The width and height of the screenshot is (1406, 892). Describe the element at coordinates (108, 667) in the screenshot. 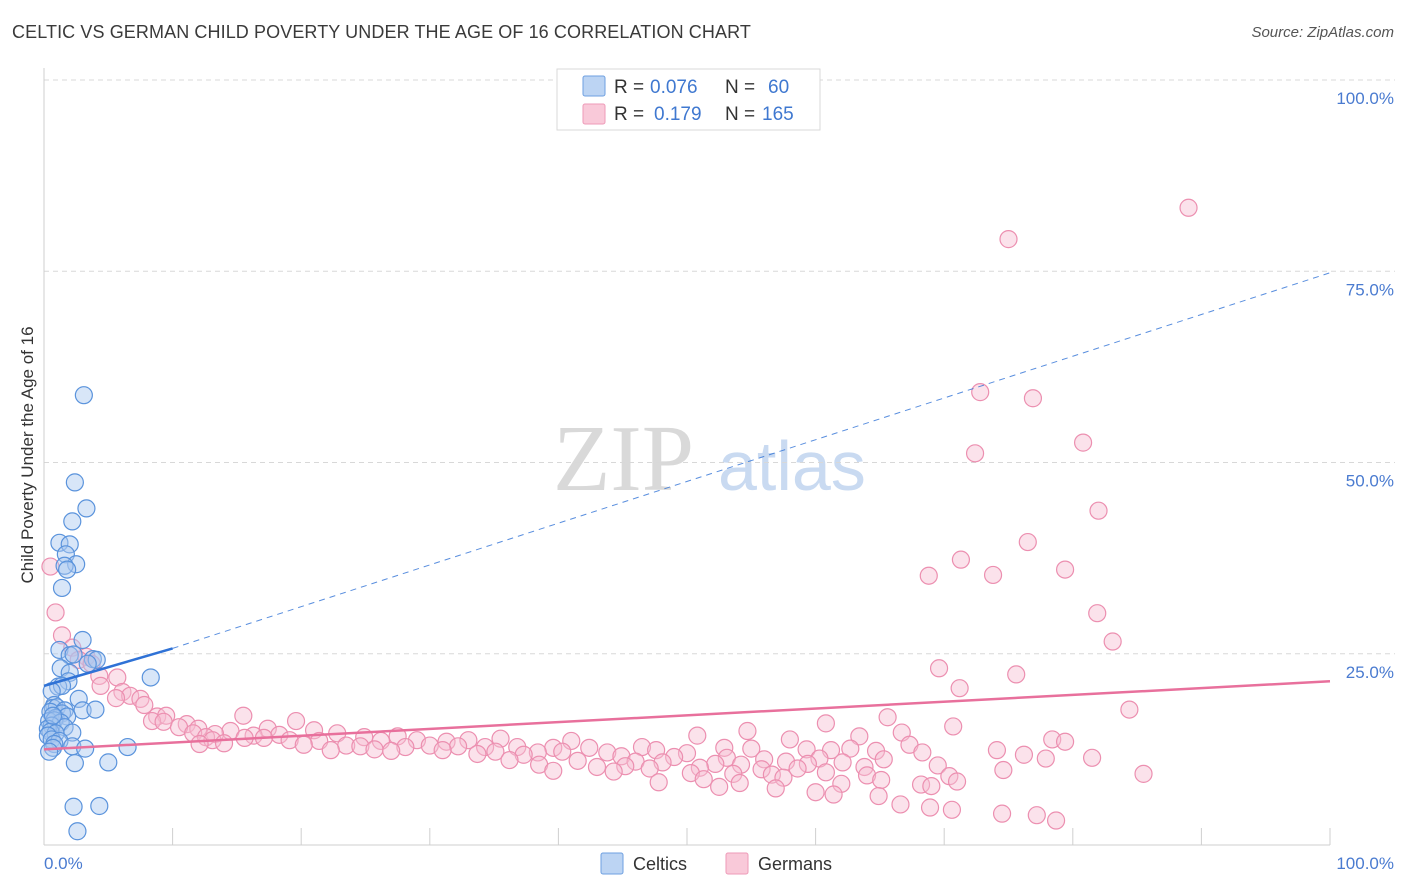

I see `celtic-trend-line` at that location.